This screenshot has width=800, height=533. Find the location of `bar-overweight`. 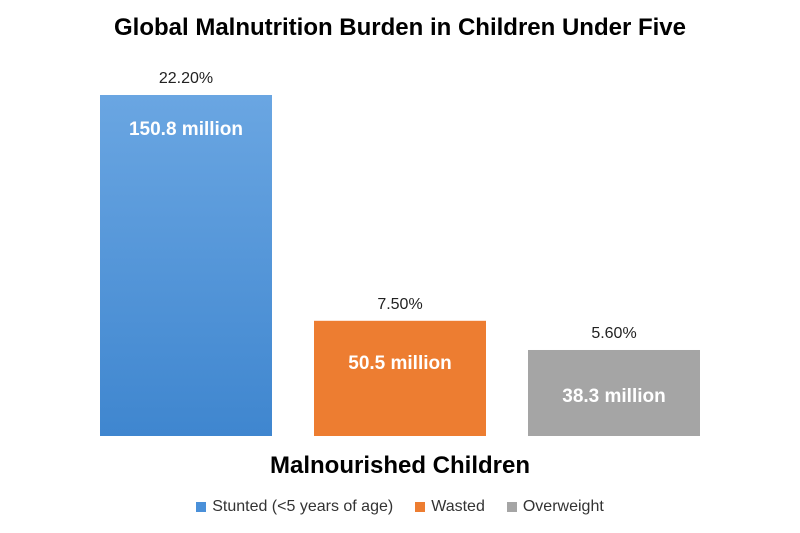

bar-overweight is located at coordinates (614, 392).